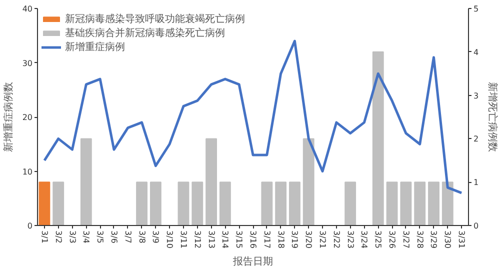 The width and height of the screenshot is (500, 270). I want to click on x-tick-label: 3/25, so click(378, 239).